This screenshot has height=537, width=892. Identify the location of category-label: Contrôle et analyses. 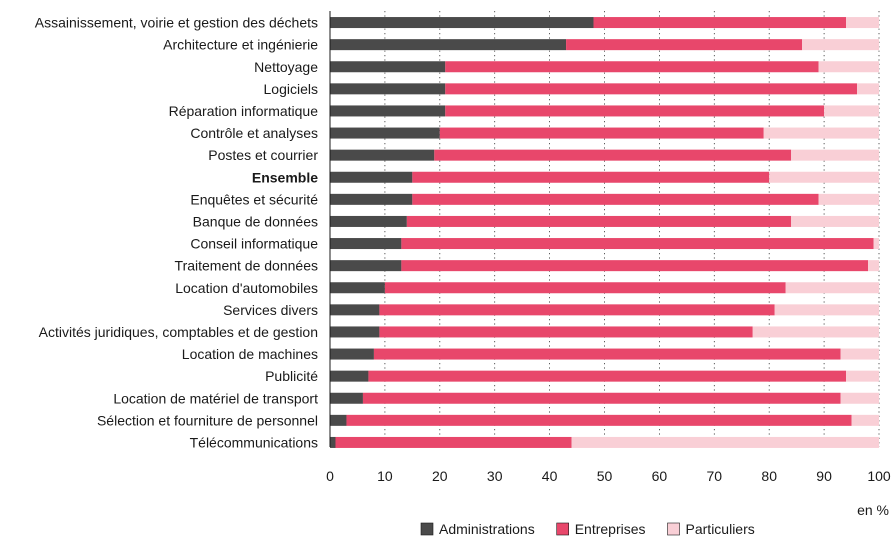
(254, 133).